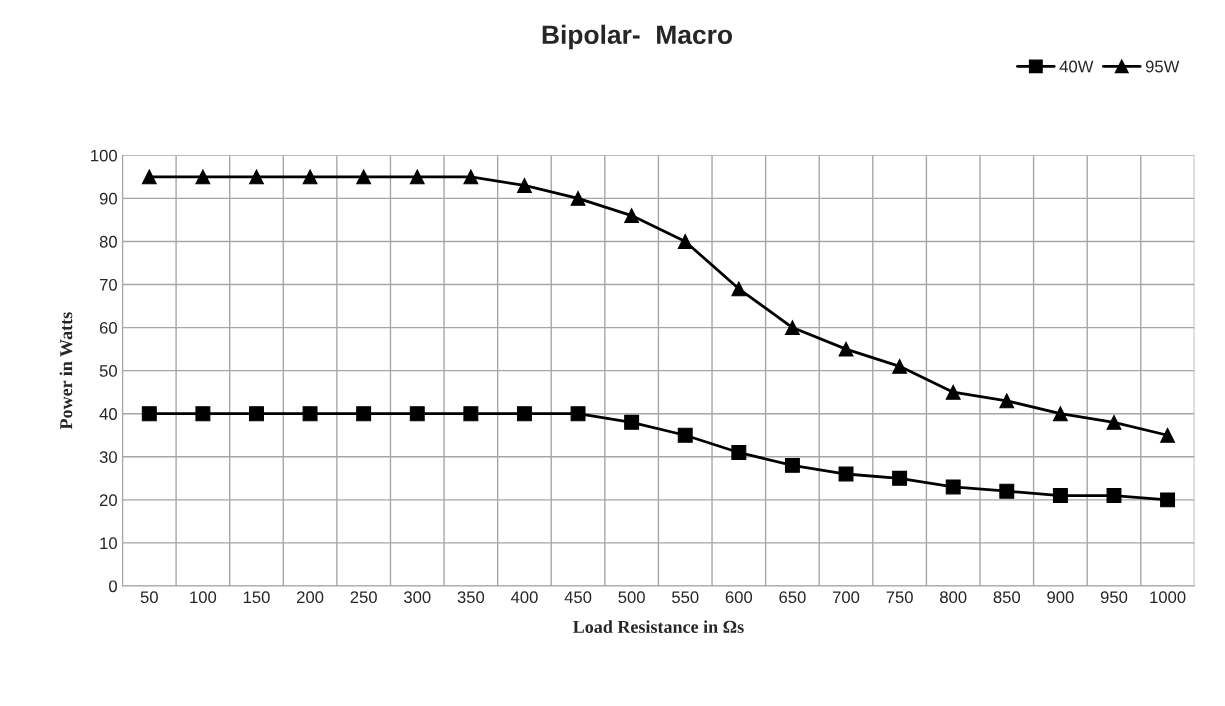 Image resolution: width=1225 pixels, height=706 pixels. What do you see at coordinates (739, 597) in the screenshot?
I see `x-tick-label: 600` at bounding box center [739, 597].